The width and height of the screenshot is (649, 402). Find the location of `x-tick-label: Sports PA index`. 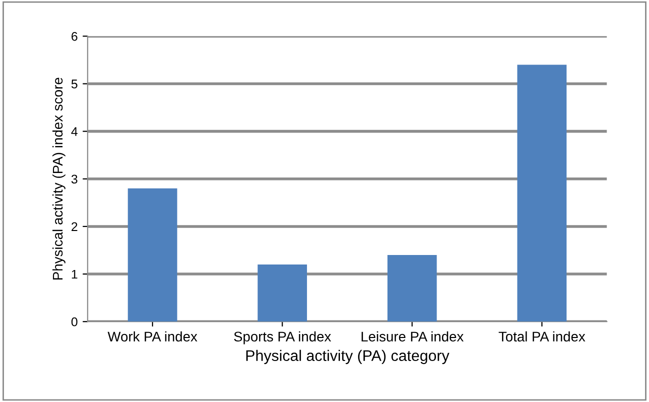

x-tick-label: Sports PA index is located at coordinates (283, 337).